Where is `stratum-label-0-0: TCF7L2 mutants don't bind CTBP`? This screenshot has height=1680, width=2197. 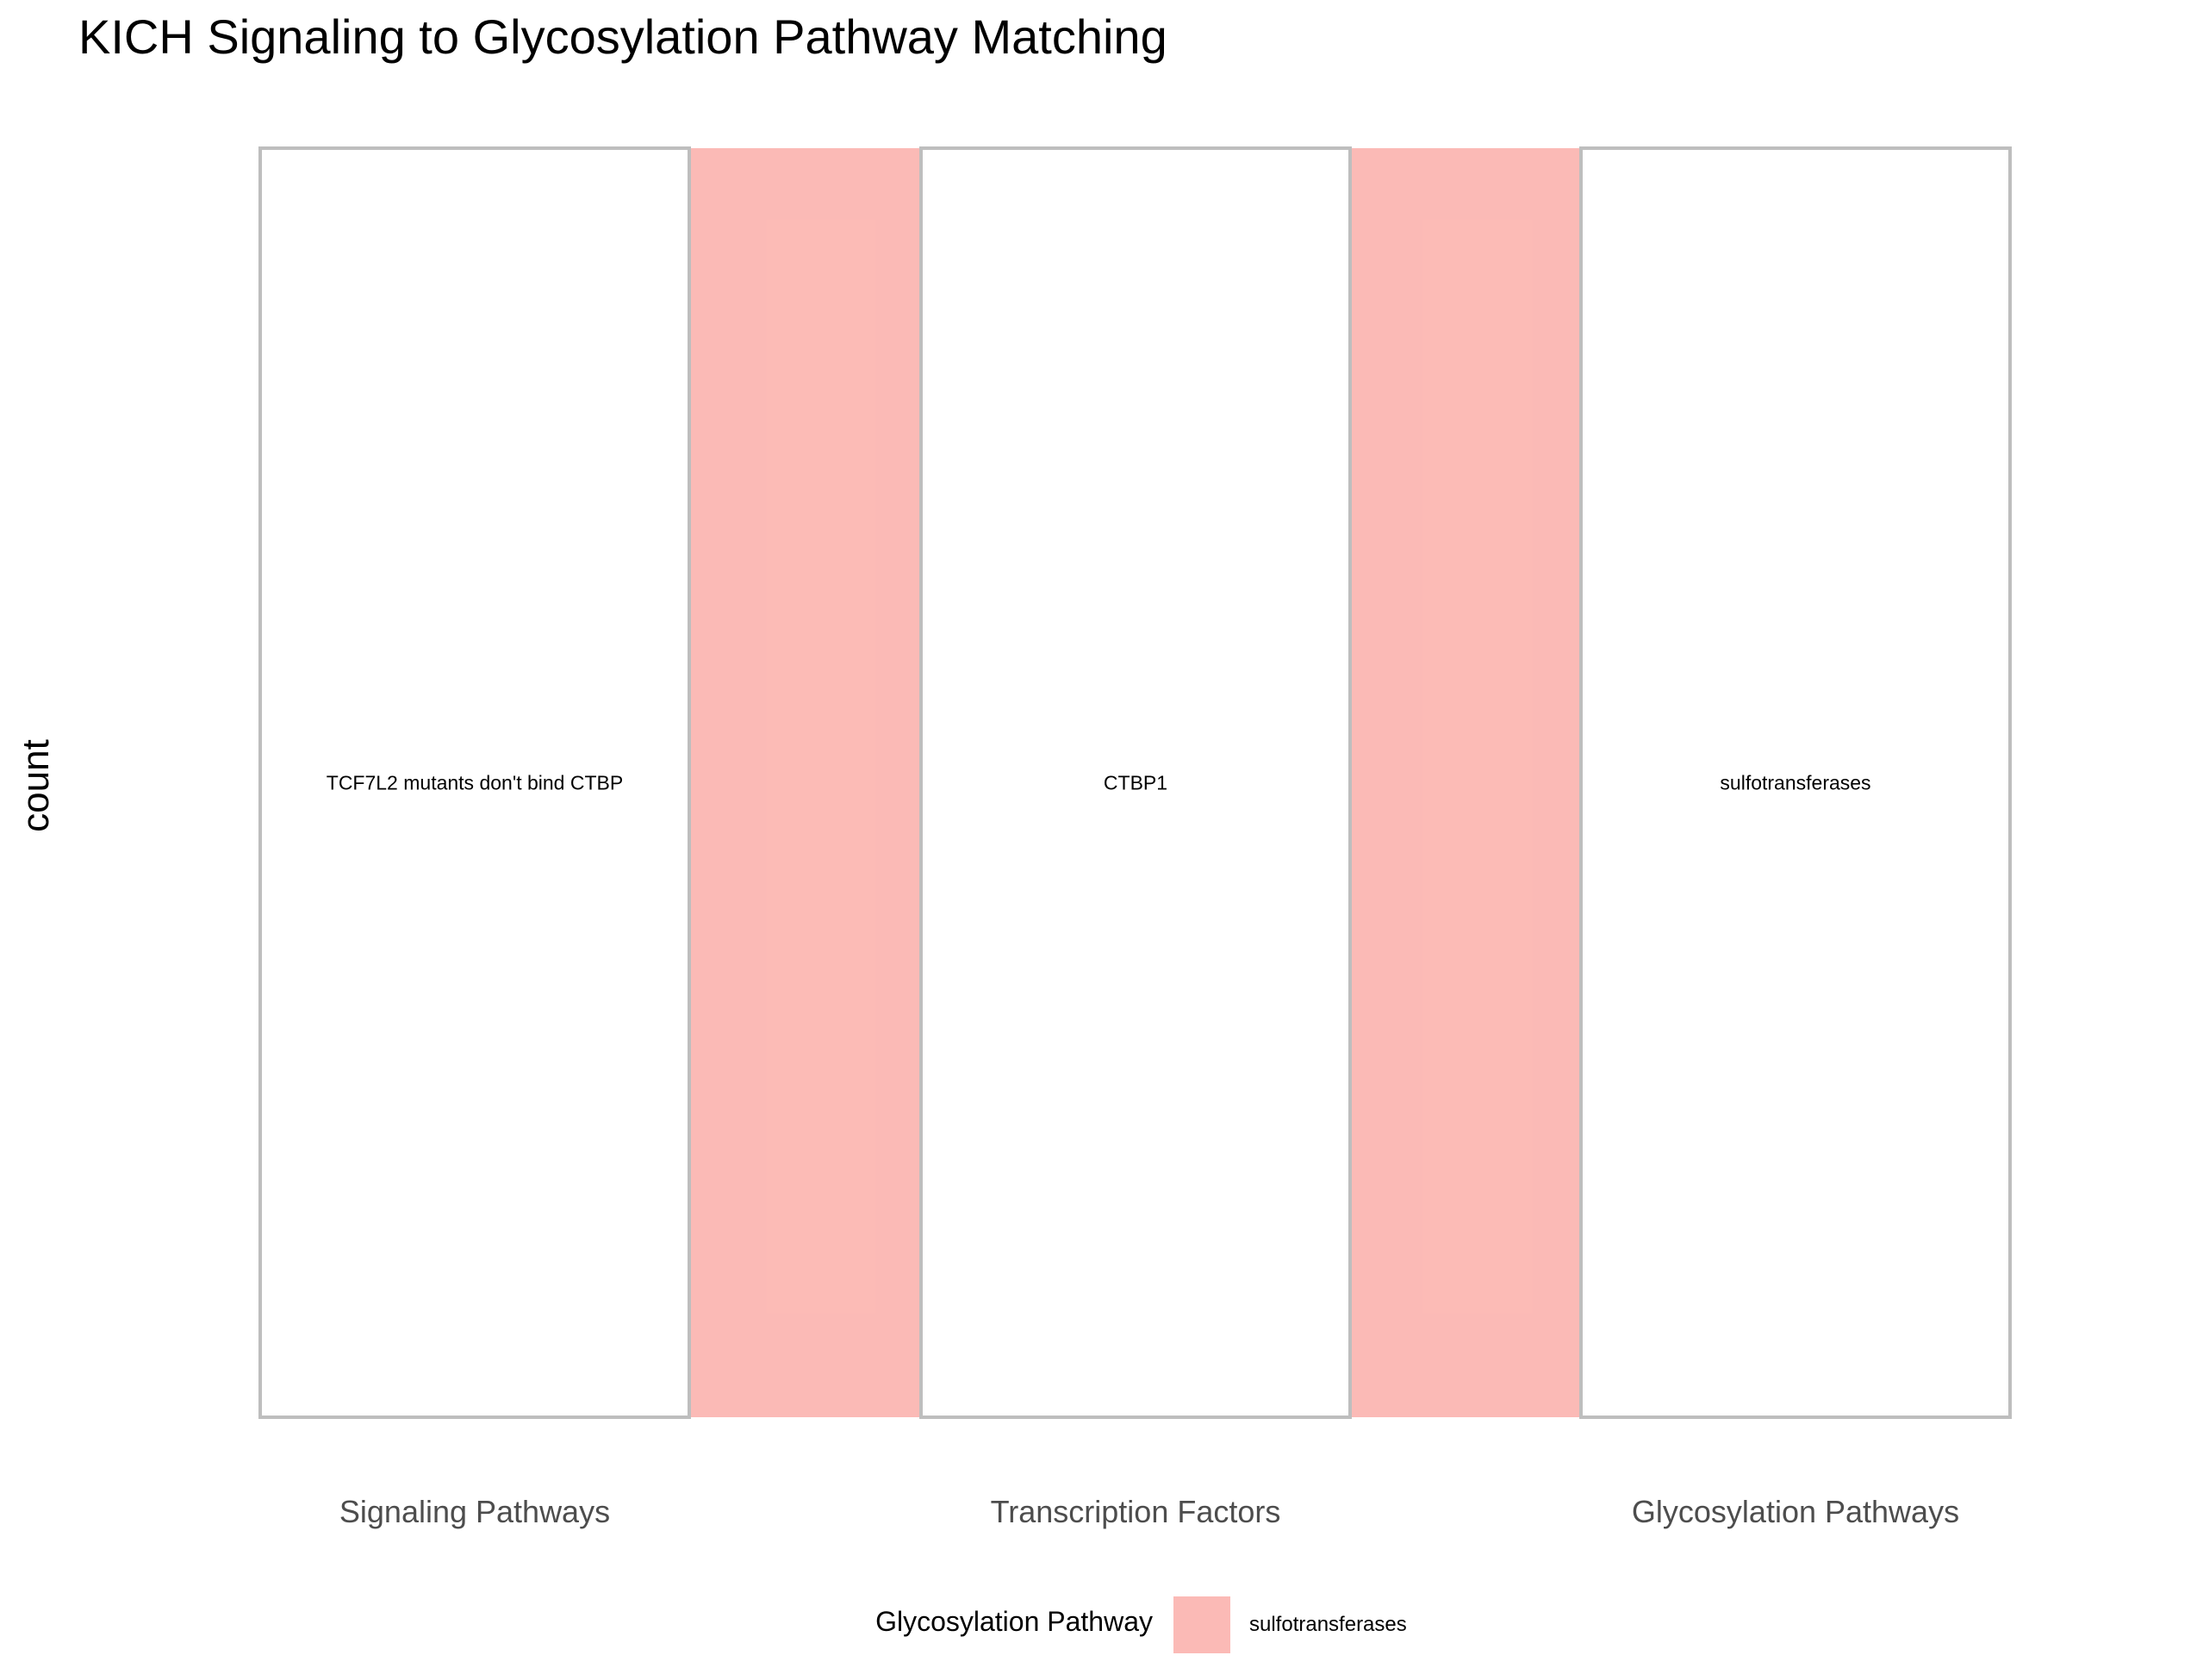
stratum-label-0-0: TCF7L2 mutants don't bind CTBP is located at coordinates (475, 783).